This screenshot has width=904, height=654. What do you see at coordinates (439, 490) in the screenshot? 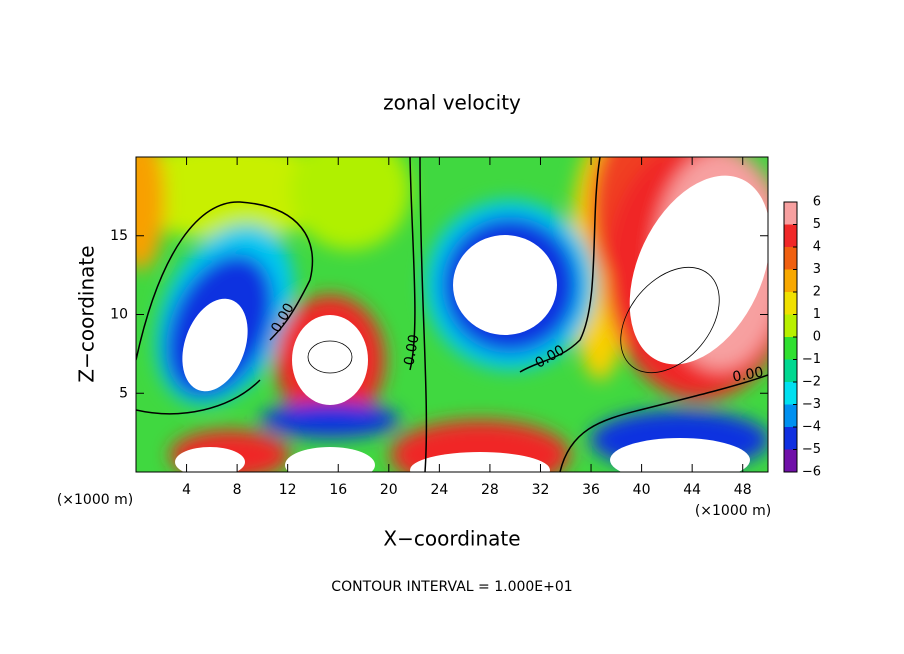
I see `x-tick-label: 24` at bounding box center [439, 490].